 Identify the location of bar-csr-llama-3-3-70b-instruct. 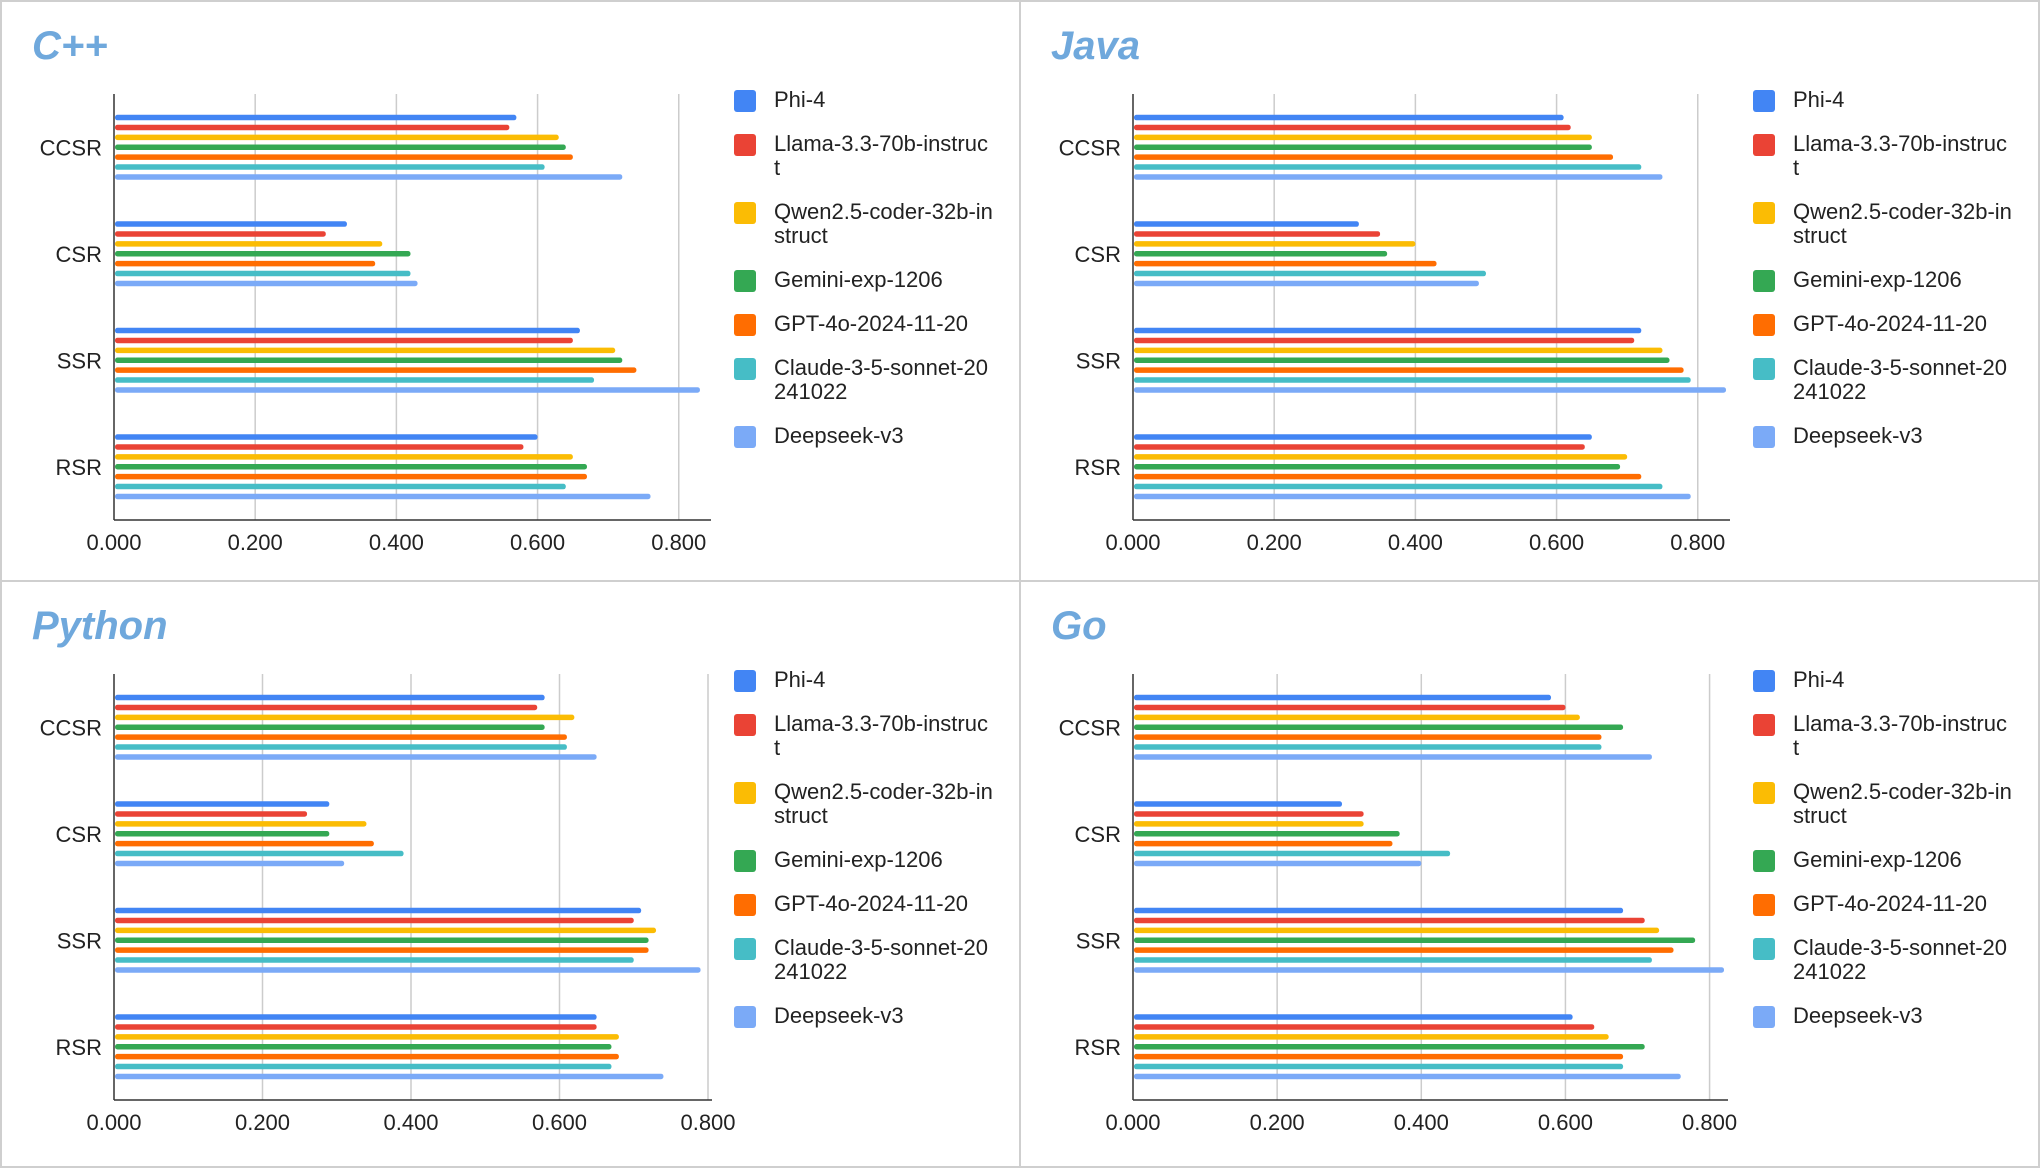
(220, 234).